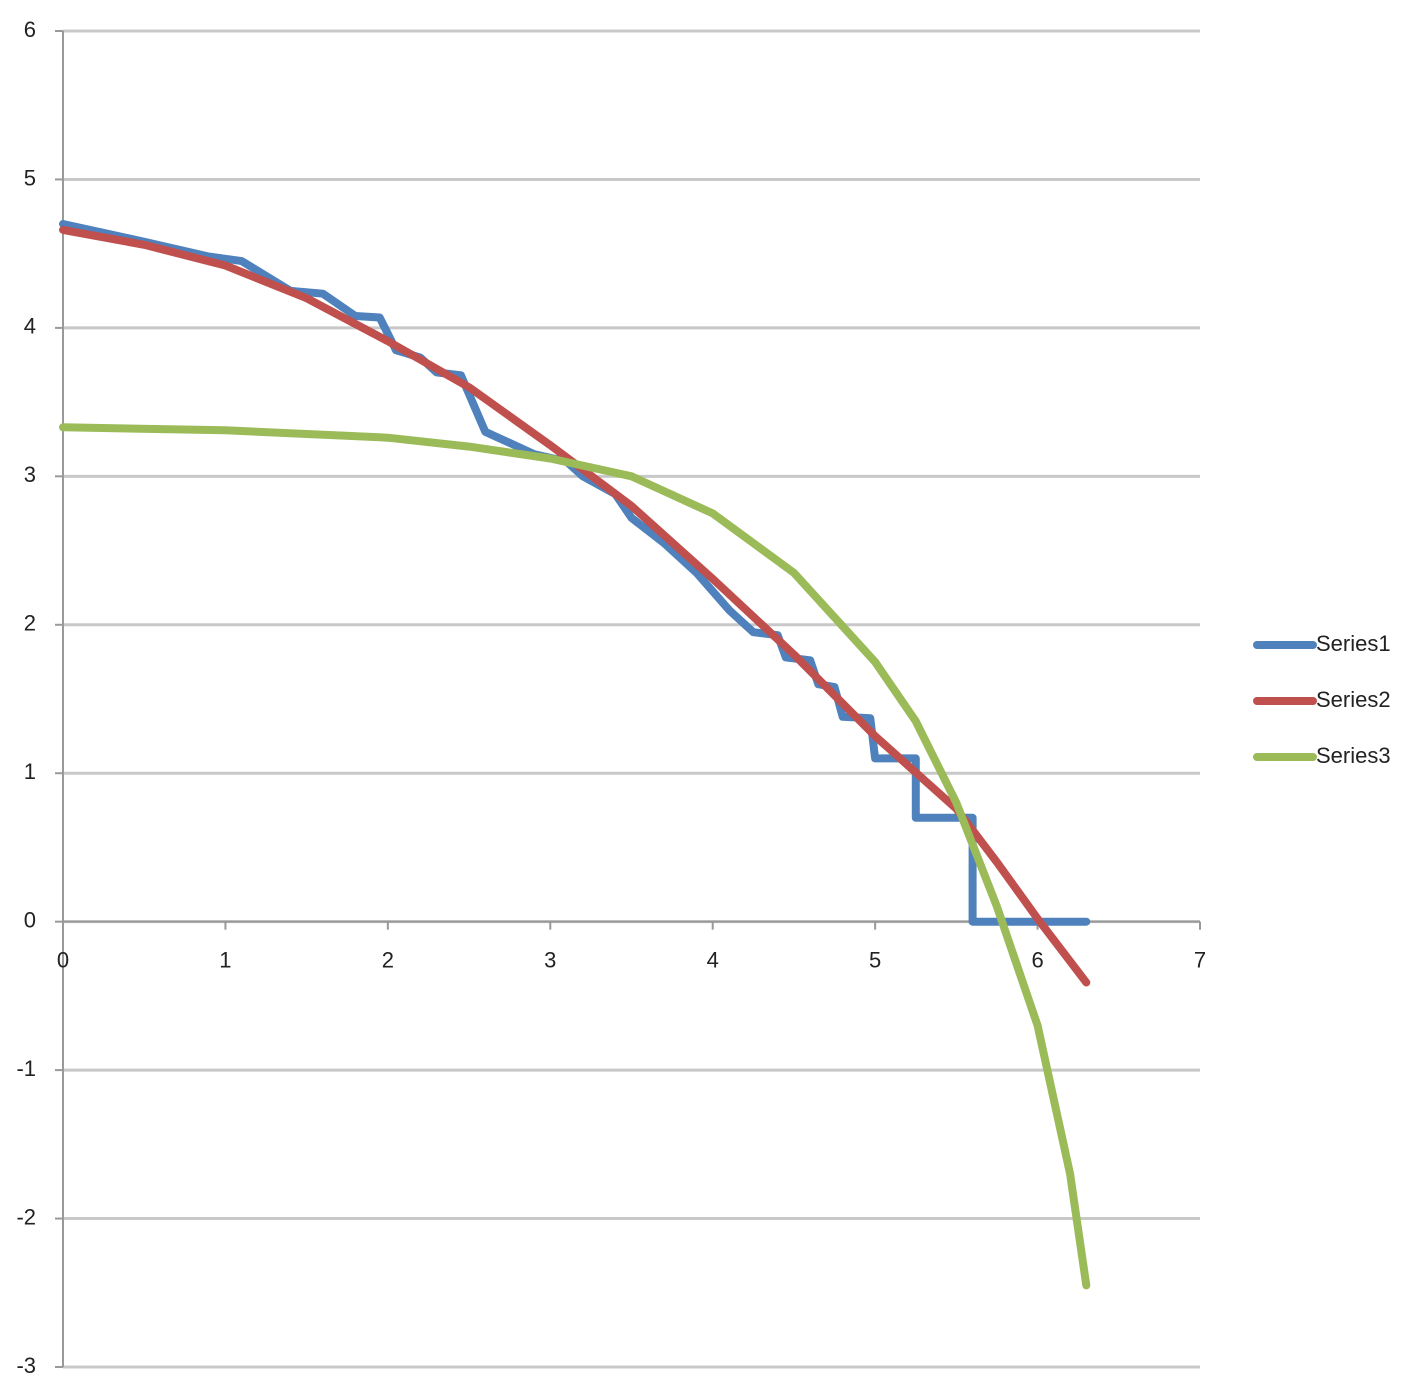  Describe the element at coordinates (875, 959) in the screenshot. I see `x-tick-label: 5` at that location.